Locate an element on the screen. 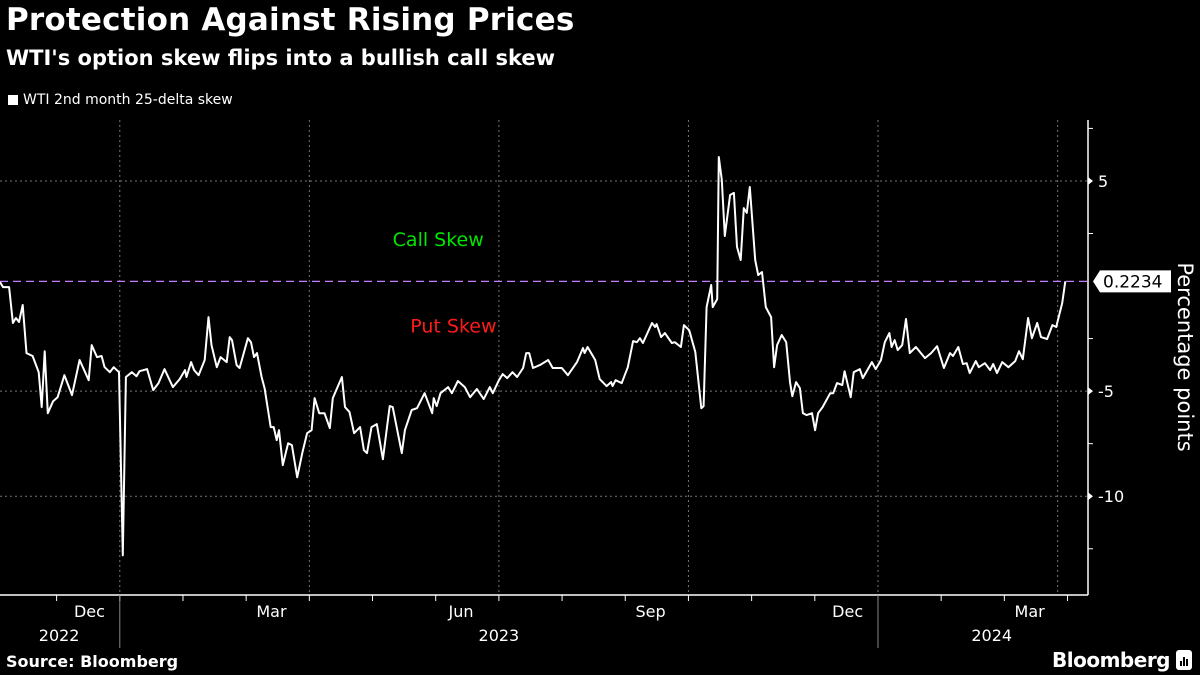 The image size is (1200, 675). last-value-label-bg is located at coordinates (1132, 281).